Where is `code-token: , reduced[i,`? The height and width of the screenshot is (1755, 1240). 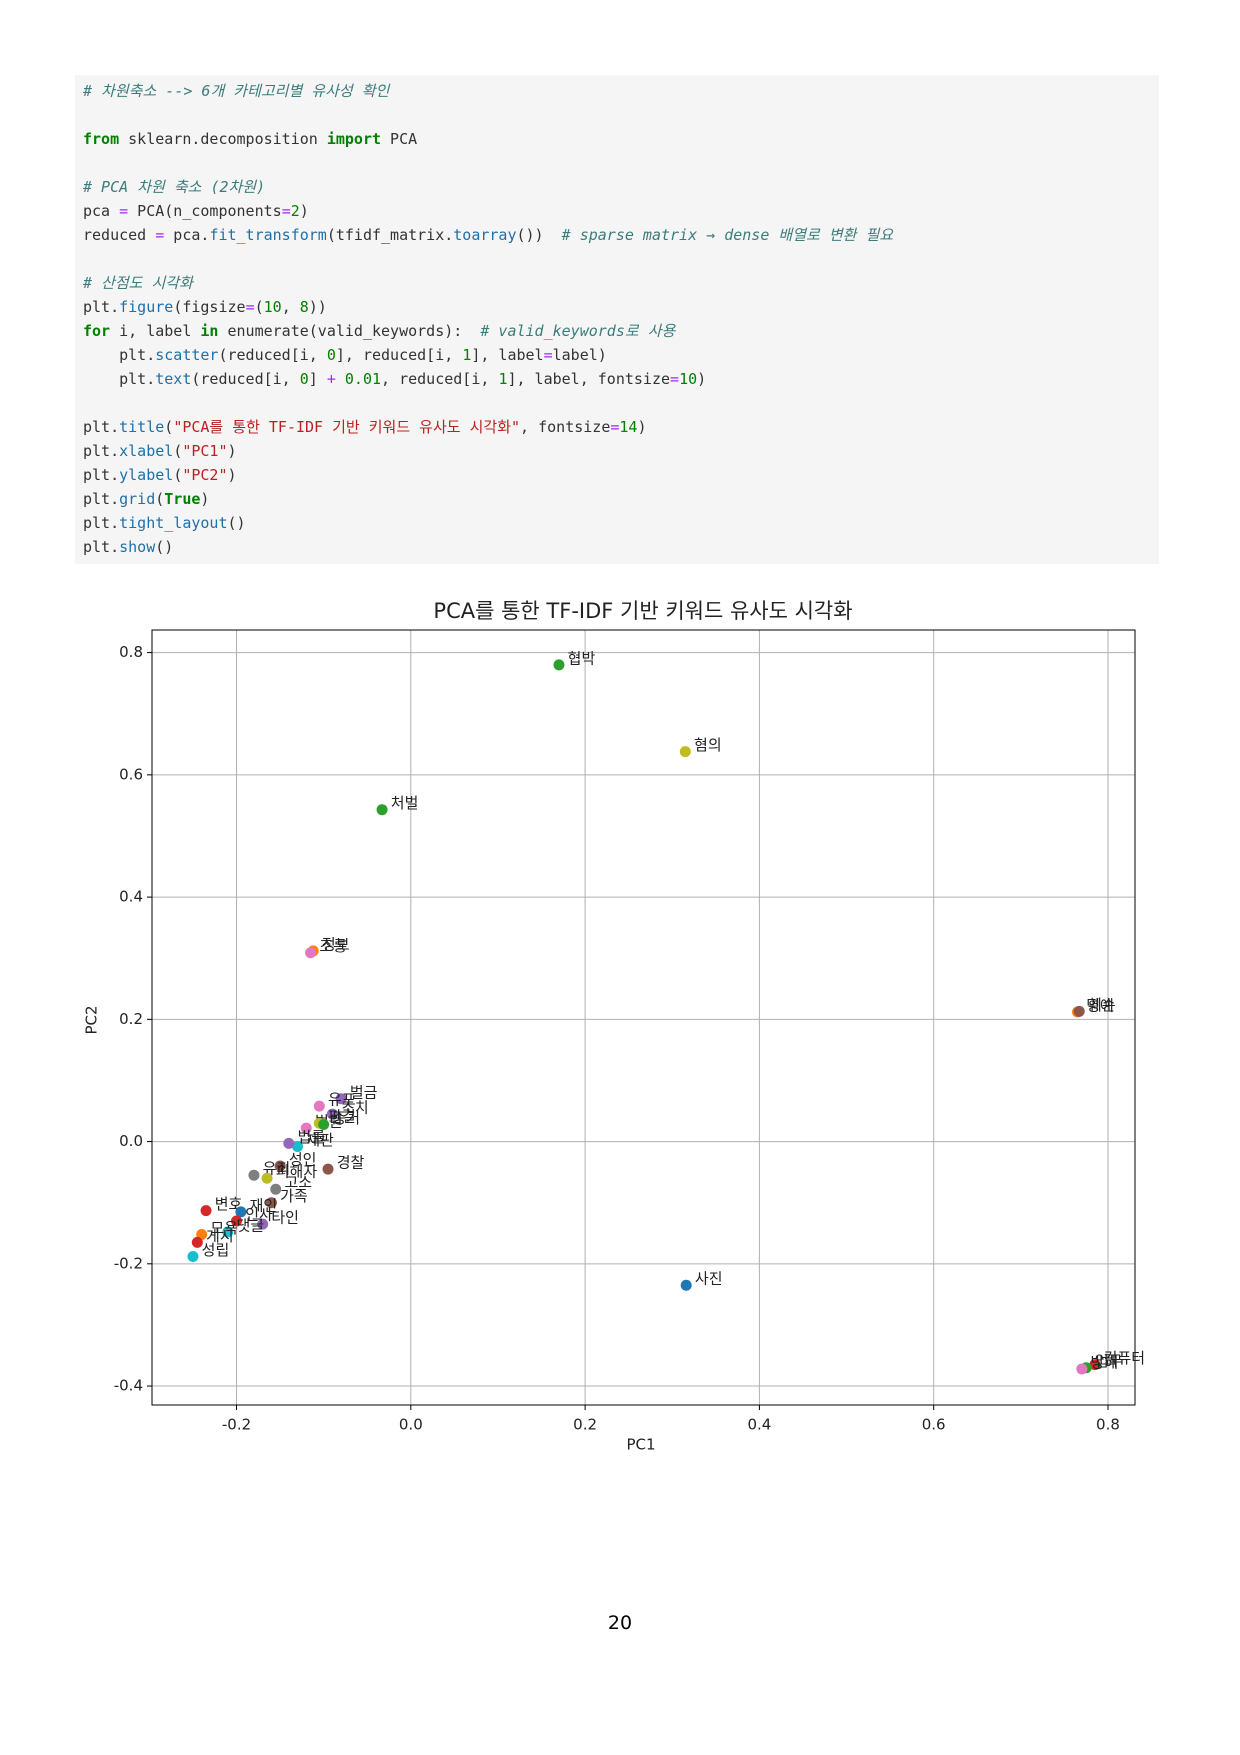
code-token: , reduced[i, is located at coordinates (440, 379).